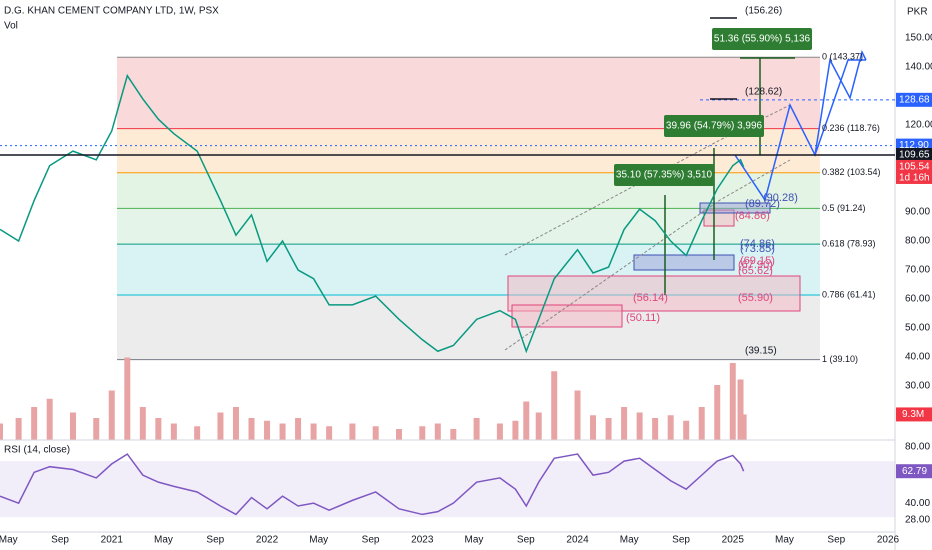 The width and height of the screenshot is (932, 550). What do you see at coordinates (761, 351) in the screenshot?
I see `annotation: (39.15)` at bounding box center [761, 351].